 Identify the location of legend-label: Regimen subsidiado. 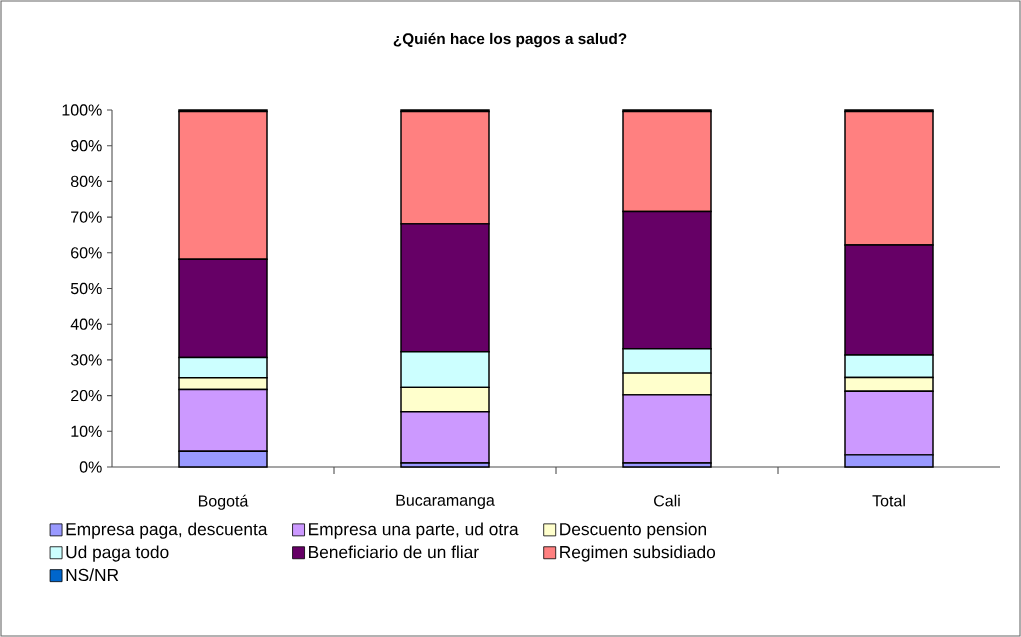
(638, 553).